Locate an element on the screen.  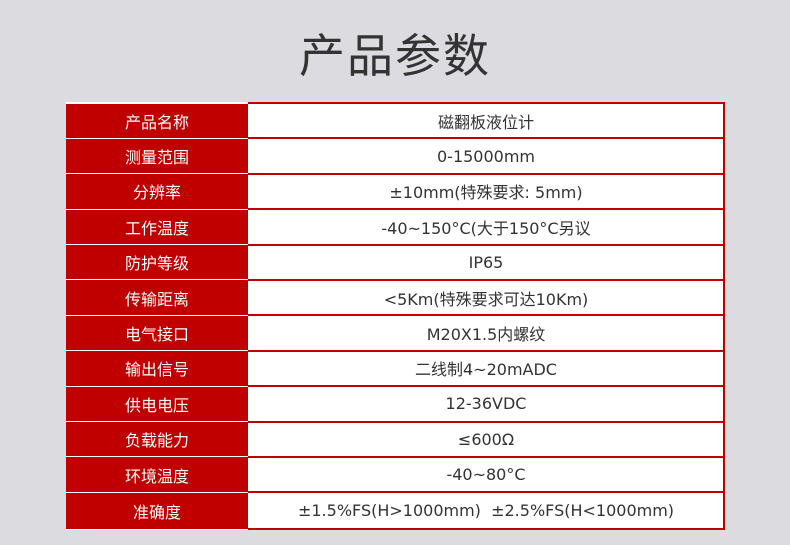
spec-label: 测量范围 is located at coordinates (157, 156).